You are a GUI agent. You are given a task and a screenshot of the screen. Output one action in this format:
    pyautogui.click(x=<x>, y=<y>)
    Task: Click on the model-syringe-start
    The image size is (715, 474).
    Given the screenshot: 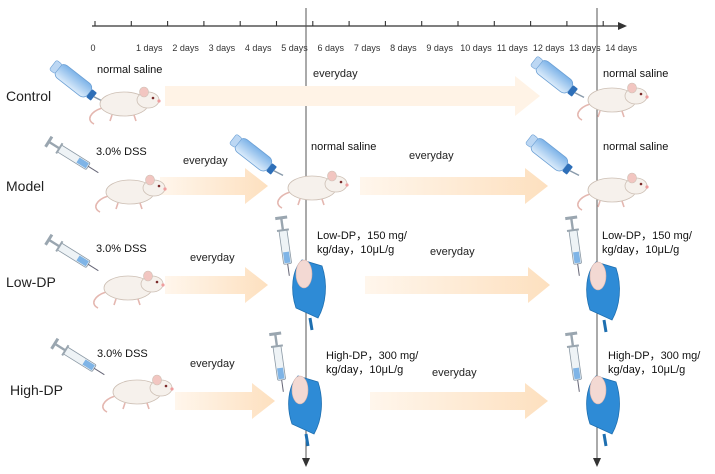 What is the action you would take?
    pyautogui.click(x=73, y=157)
    